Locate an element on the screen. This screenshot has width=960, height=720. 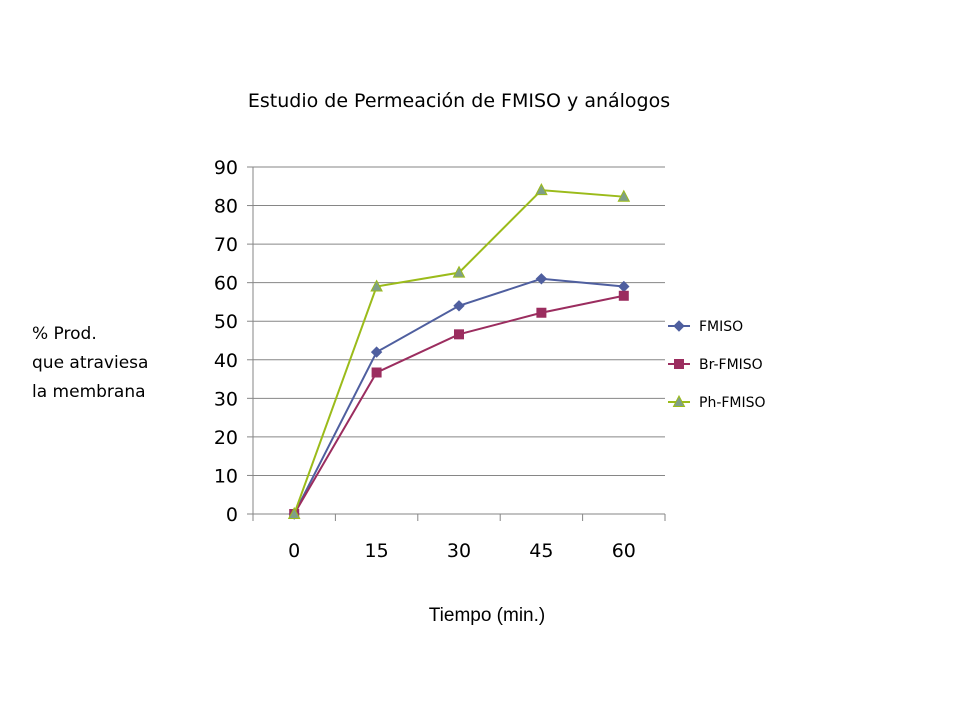
series-line-FMISO is located at coordinates (458, 396).